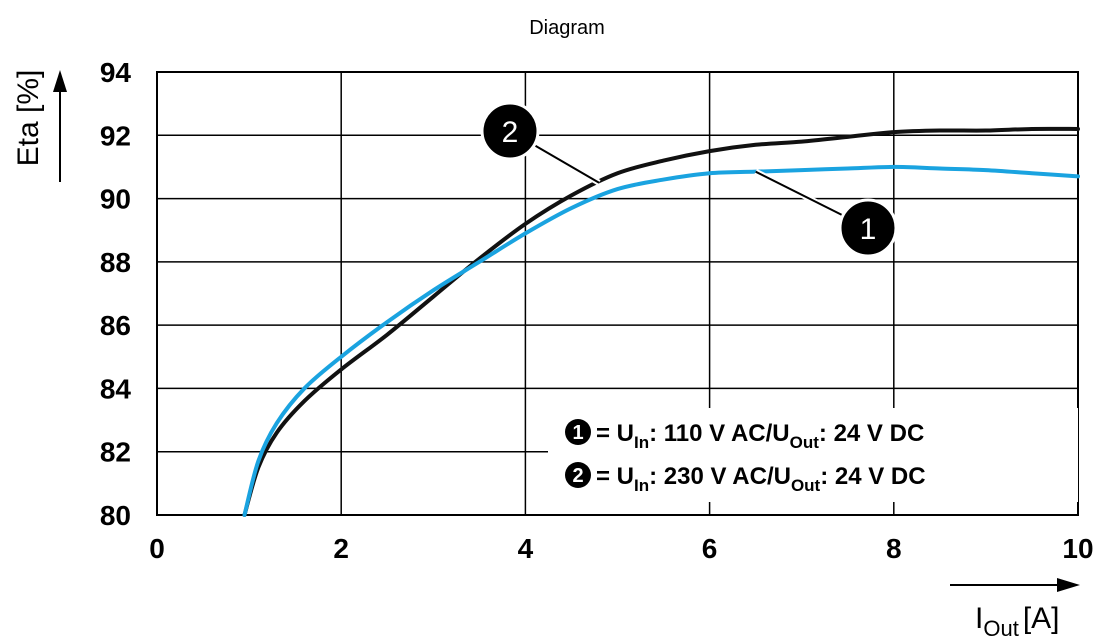 This screenshot has height=640, width=1101. Describe the element at coordinates (1068, 585) in the screenshot. I see `x-axis-arrow-head` at that location.